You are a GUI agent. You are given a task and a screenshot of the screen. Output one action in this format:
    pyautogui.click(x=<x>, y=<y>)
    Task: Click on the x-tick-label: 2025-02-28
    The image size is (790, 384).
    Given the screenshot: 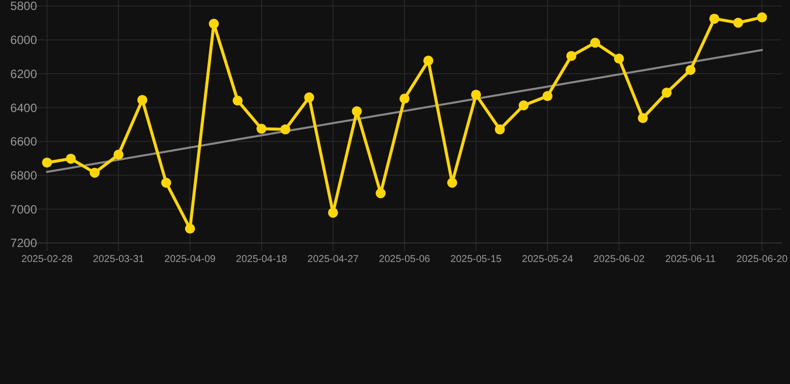 What is the action you would take?
    pyautogui.click(x=47, y=259)
    